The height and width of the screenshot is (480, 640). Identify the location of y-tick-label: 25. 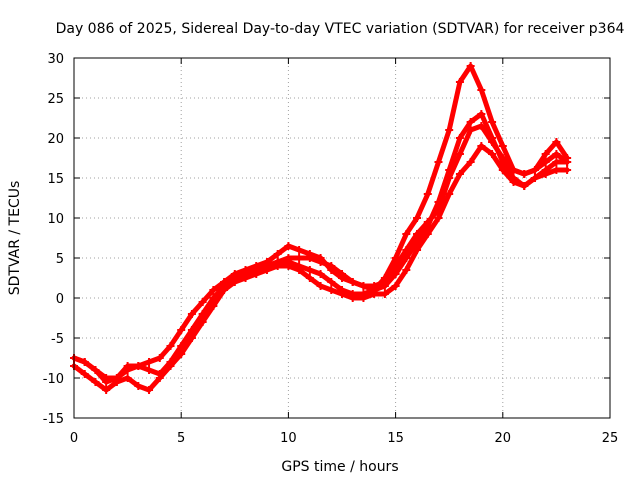
(55, 99).